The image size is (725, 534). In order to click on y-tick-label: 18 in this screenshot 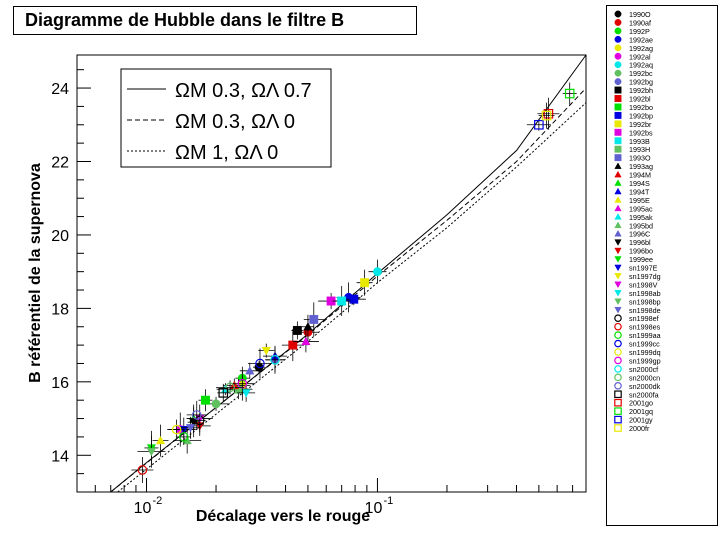, I will do `click(60, 309)`.